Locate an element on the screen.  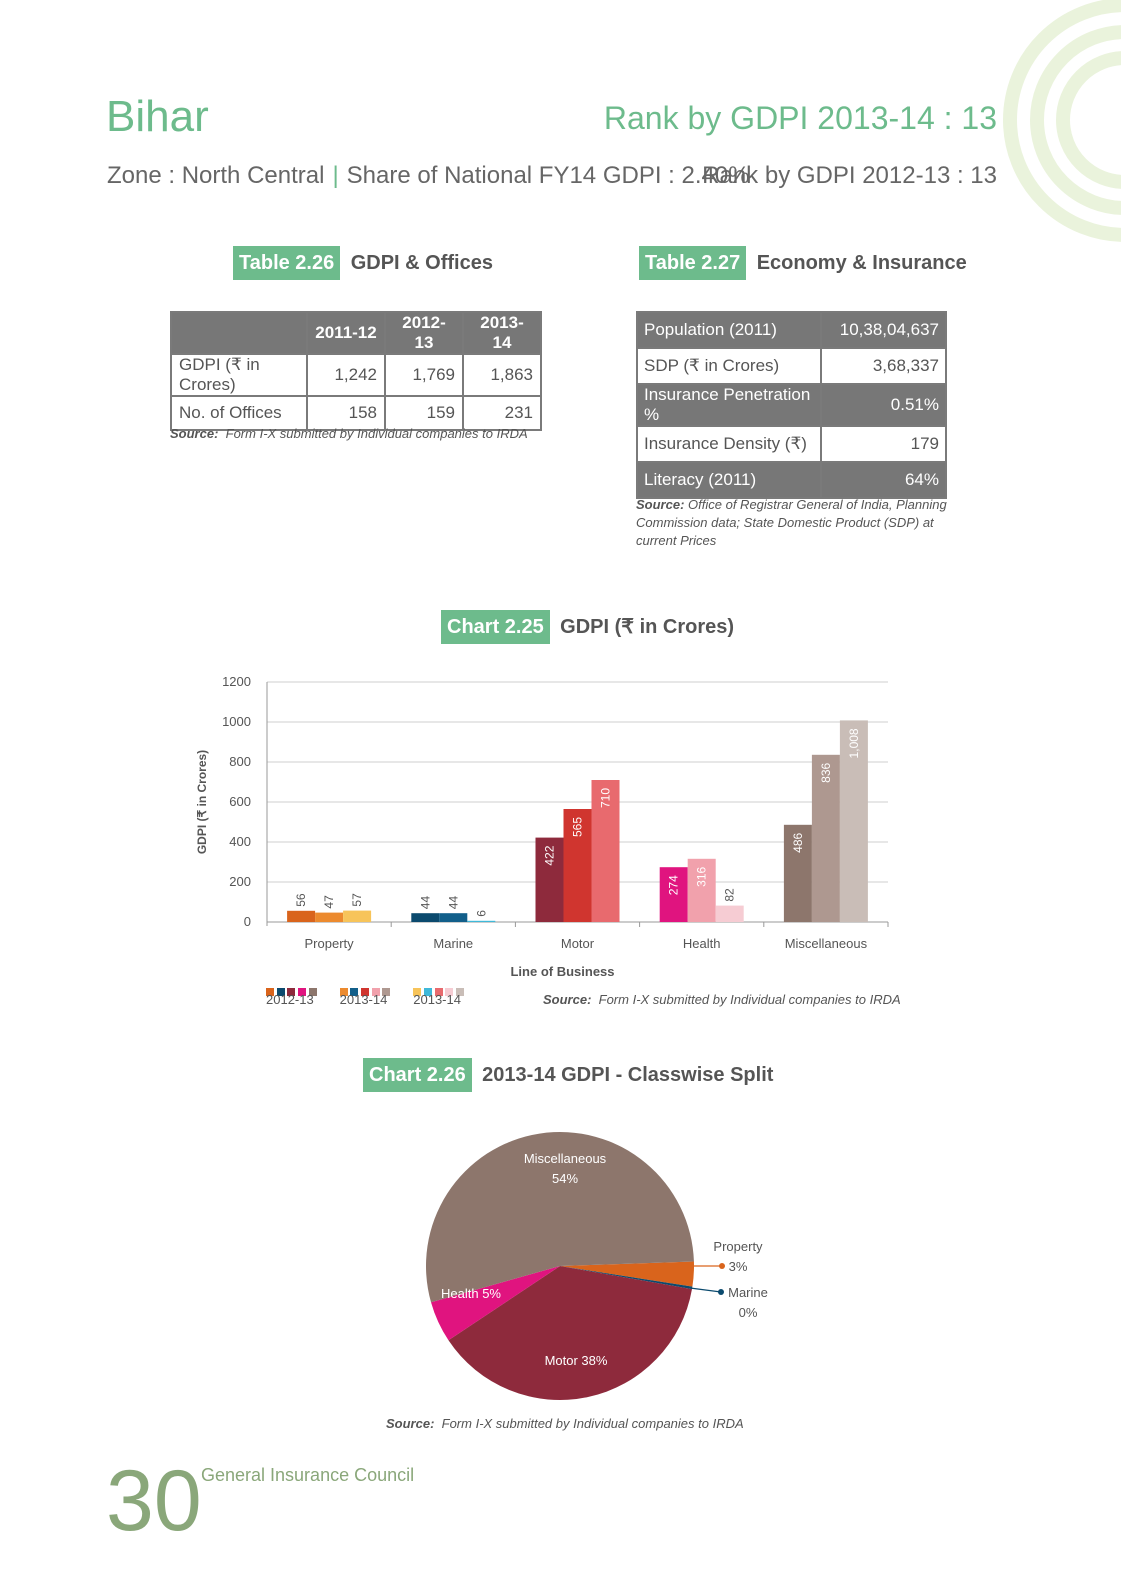
legend-item-3: 2013-14 is located at coordinates (444, 995).